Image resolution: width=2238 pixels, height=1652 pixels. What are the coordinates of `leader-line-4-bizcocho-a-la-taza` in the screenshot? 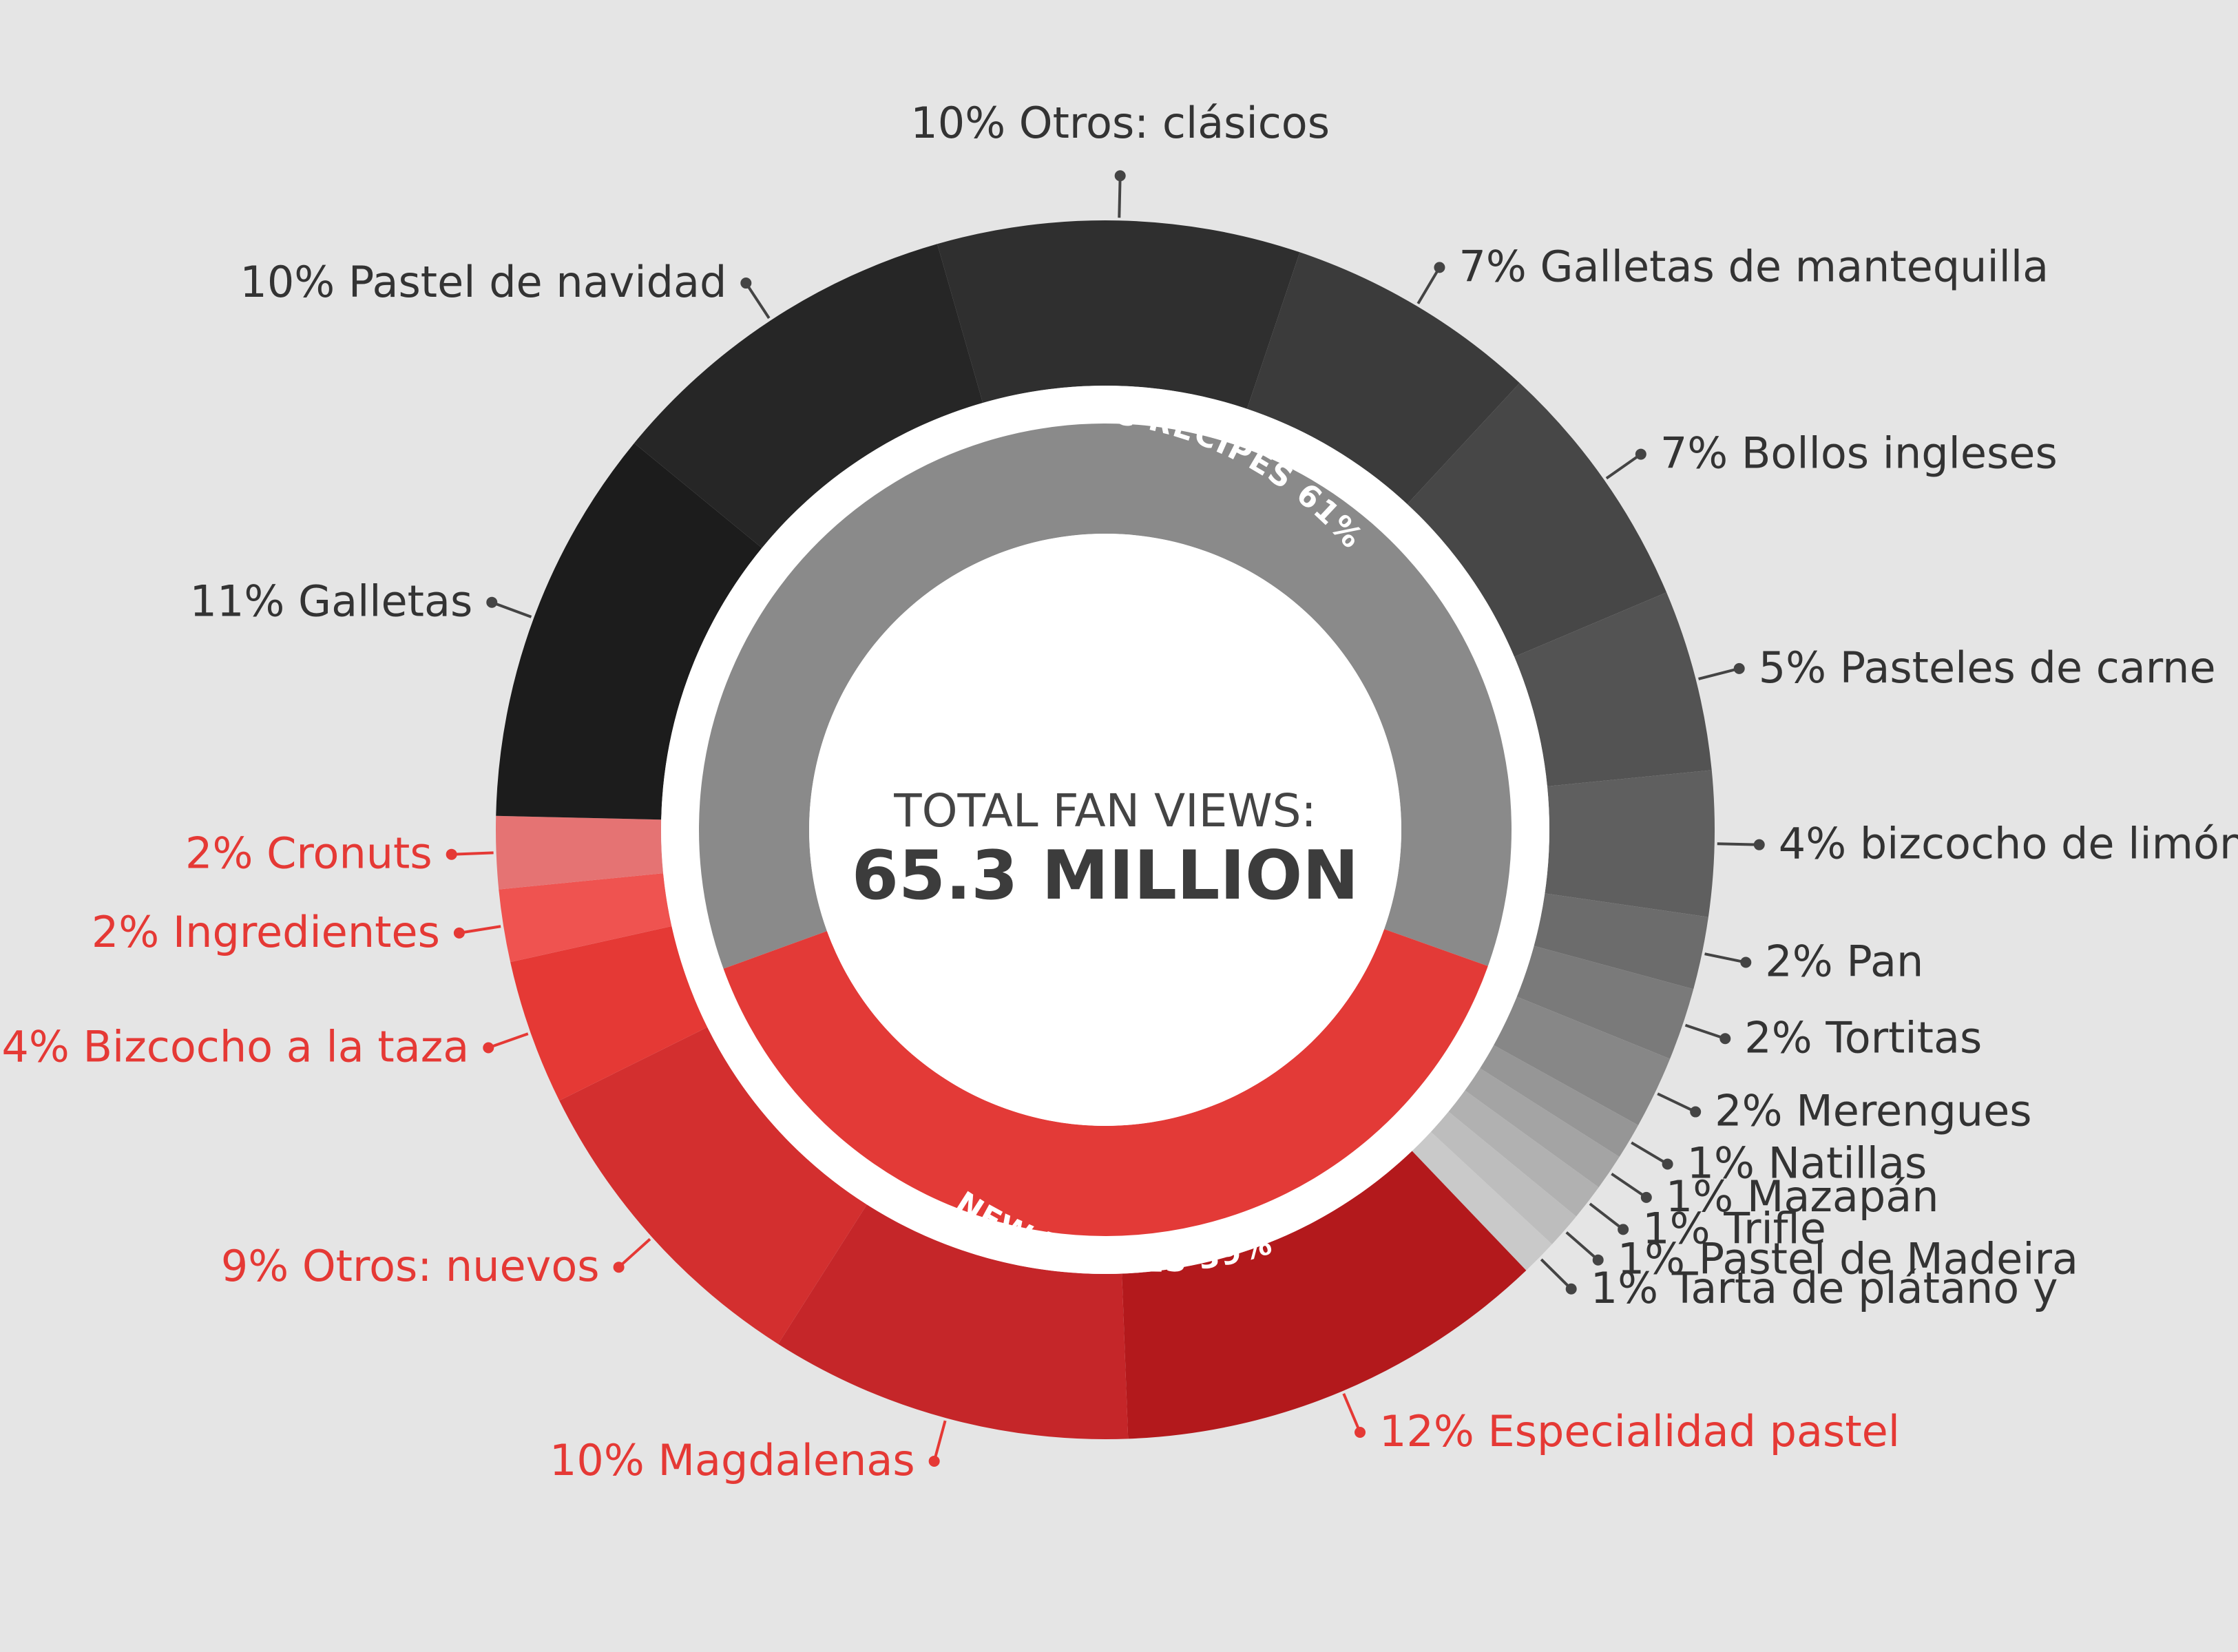 It's located at (508, 1040).